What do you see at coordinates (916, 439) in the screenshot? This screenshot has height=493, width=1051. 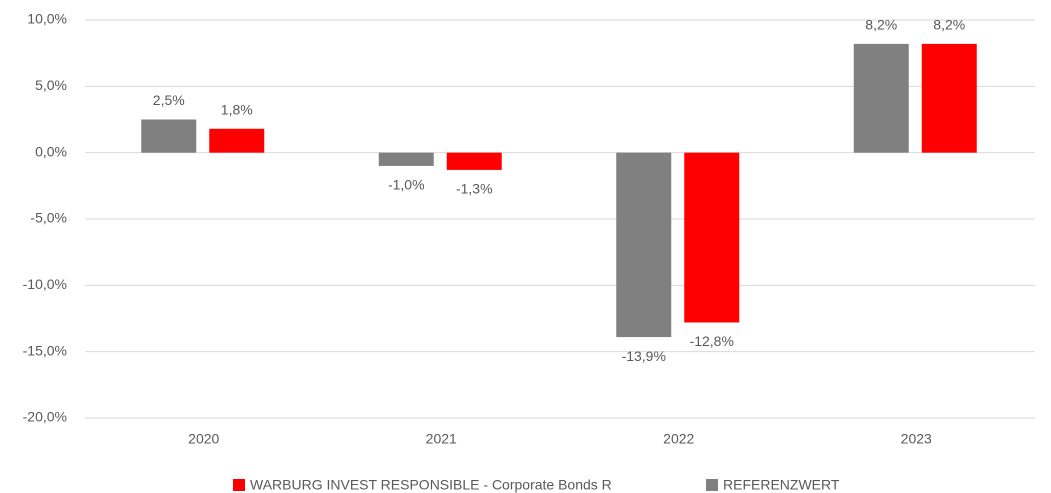 I see `x-tick-label: 2023` at bounding box center [916, 439].